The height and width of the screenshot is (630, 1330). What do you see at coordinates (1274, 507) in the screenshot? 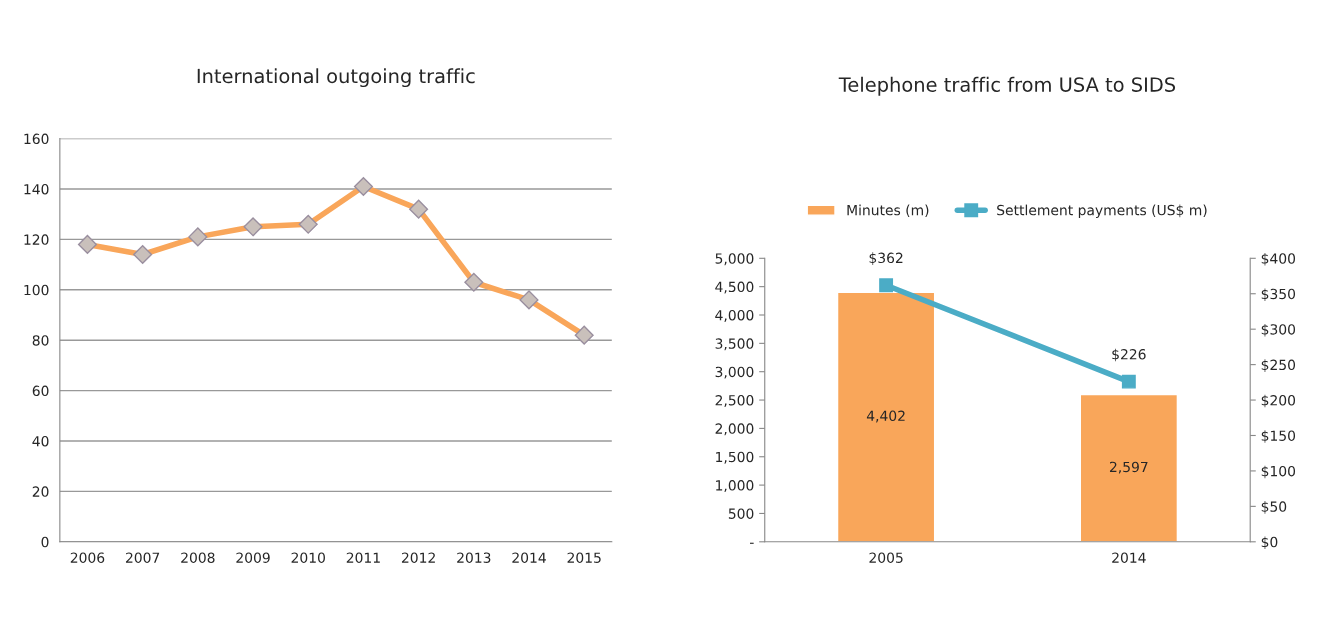
I see `y2-tick-label: $50` at bounding box center [1274, 507].